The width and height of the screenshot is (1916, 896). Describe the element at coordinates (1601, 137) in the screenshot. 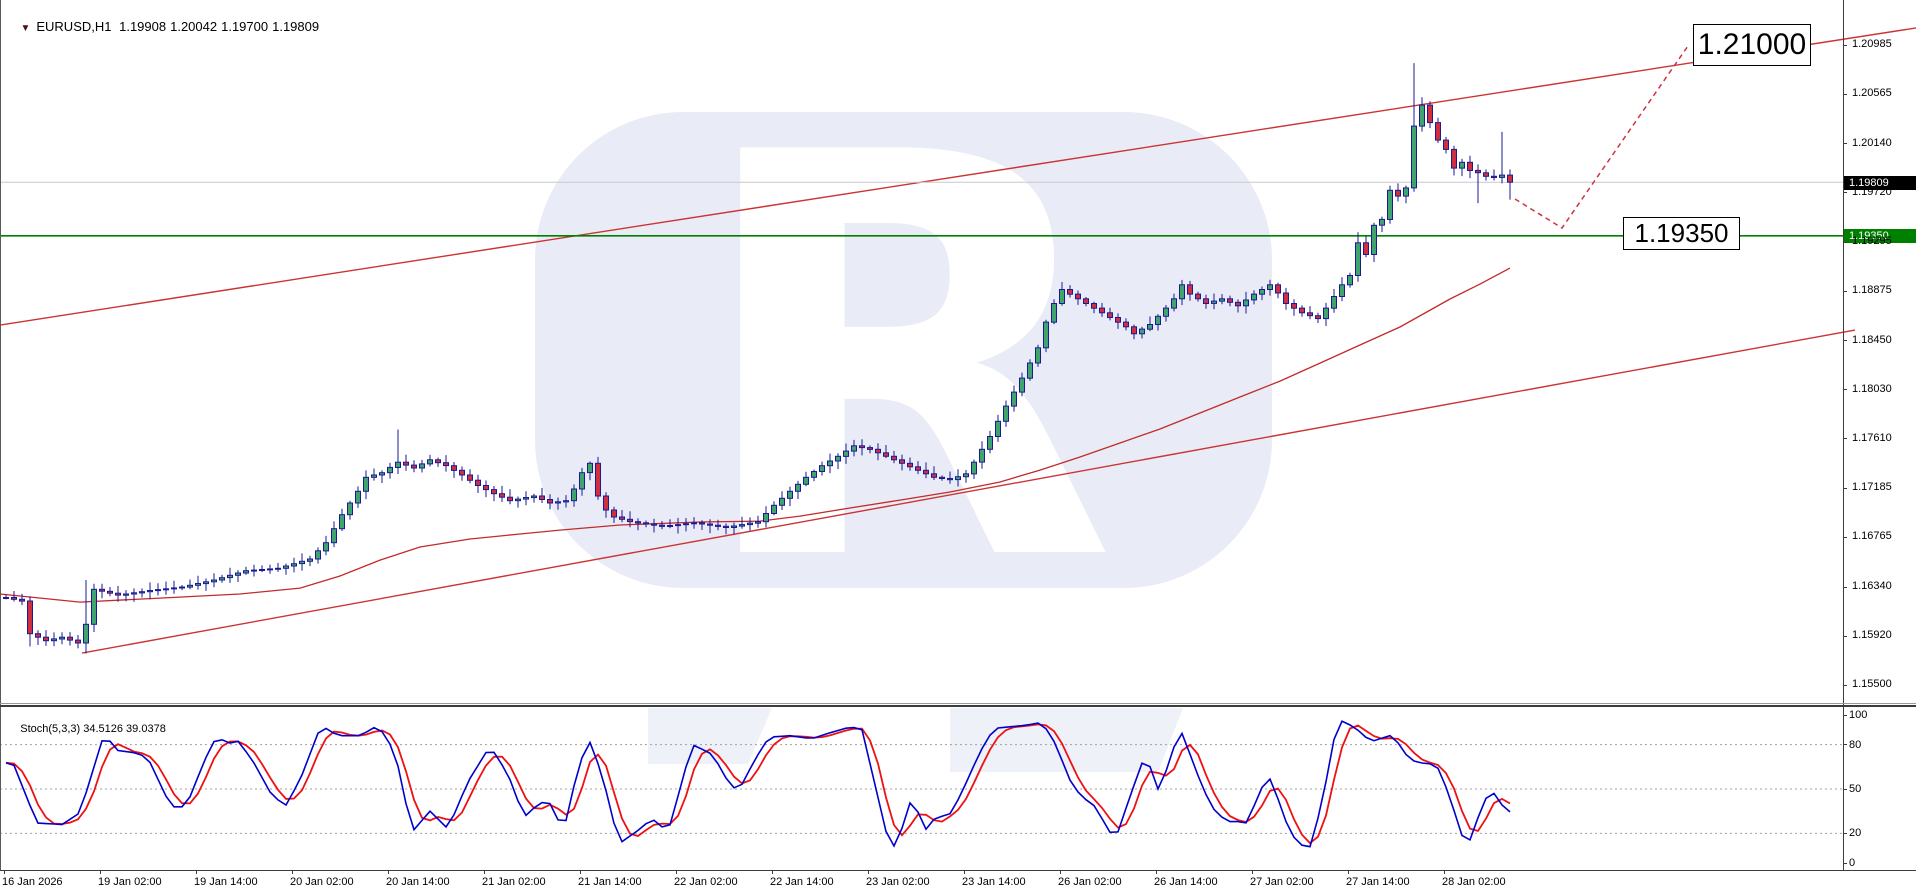

I see `forecast-projection-line` at that location.